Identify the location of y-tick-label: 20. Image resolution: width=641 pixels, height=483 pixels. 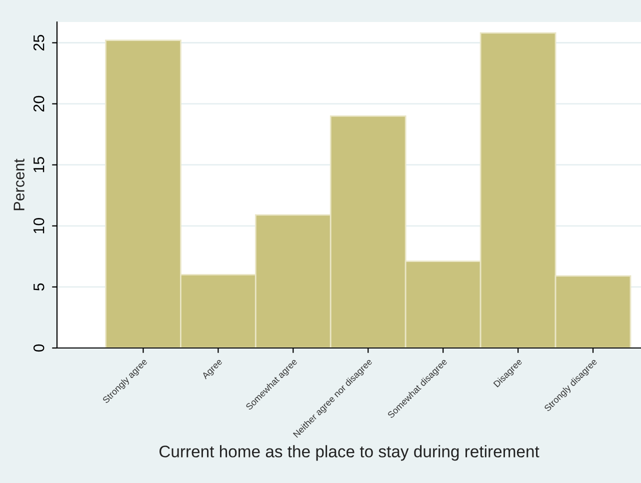
(38, 104).